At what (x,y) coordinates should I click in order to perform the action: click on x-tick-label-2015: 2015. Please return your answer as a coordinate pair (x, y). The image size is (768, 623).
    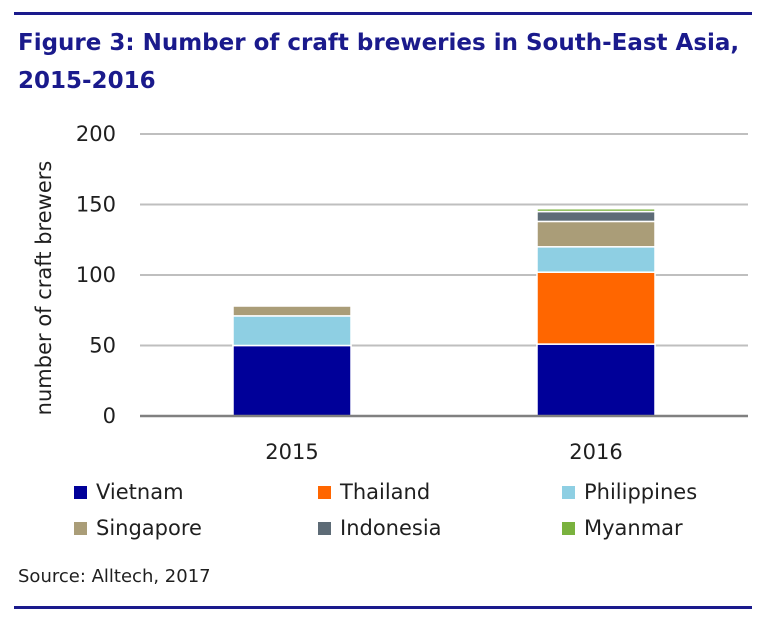
    Looking at the image, I should click on (291, 452).